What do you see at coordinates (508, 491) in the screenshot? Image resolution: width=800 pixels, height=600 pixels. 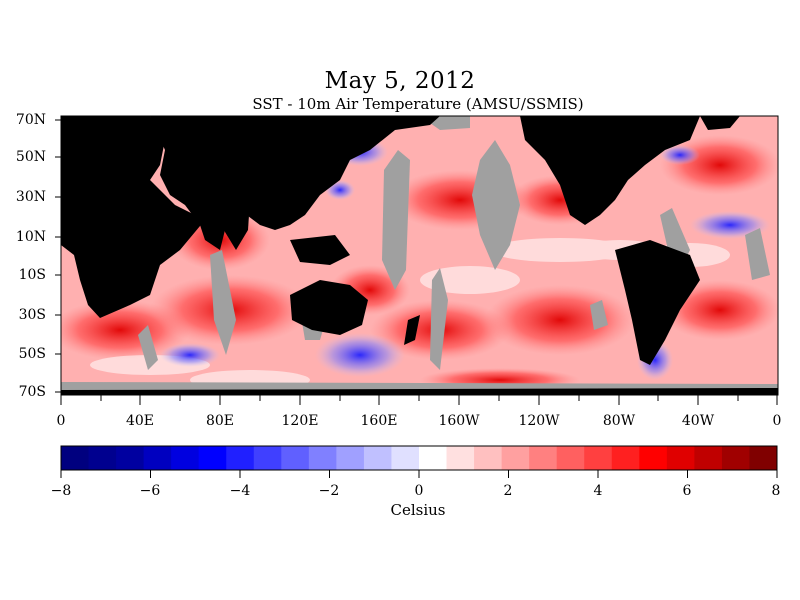 I see `colorbar-label-2: 2` at bounding box center [508, 491].